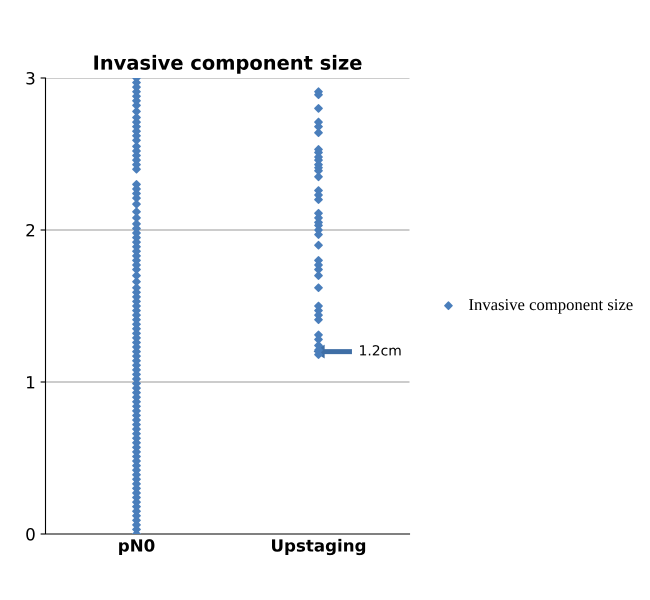 The height and width of the screenshot is (600, 650). What do you see at coordinates (228, 64) in the screenshot?
I see `chart-title: Invasive component size` at bounding box center [228, 64].